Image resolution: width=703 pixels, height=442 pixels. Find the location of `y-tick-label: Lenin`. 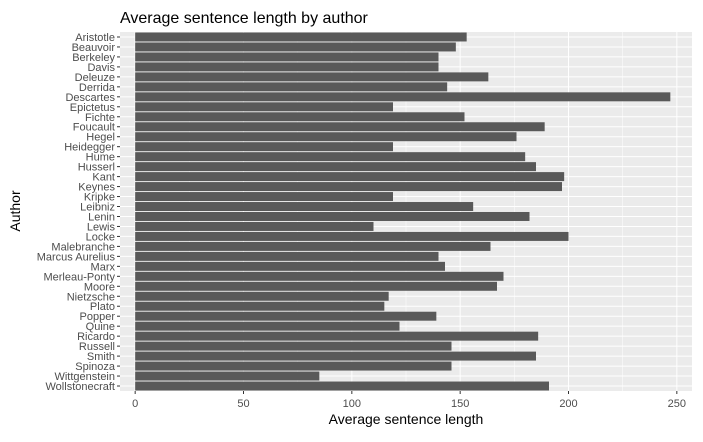

y-tick-label: Lenin is located at coordinates (101, 217).